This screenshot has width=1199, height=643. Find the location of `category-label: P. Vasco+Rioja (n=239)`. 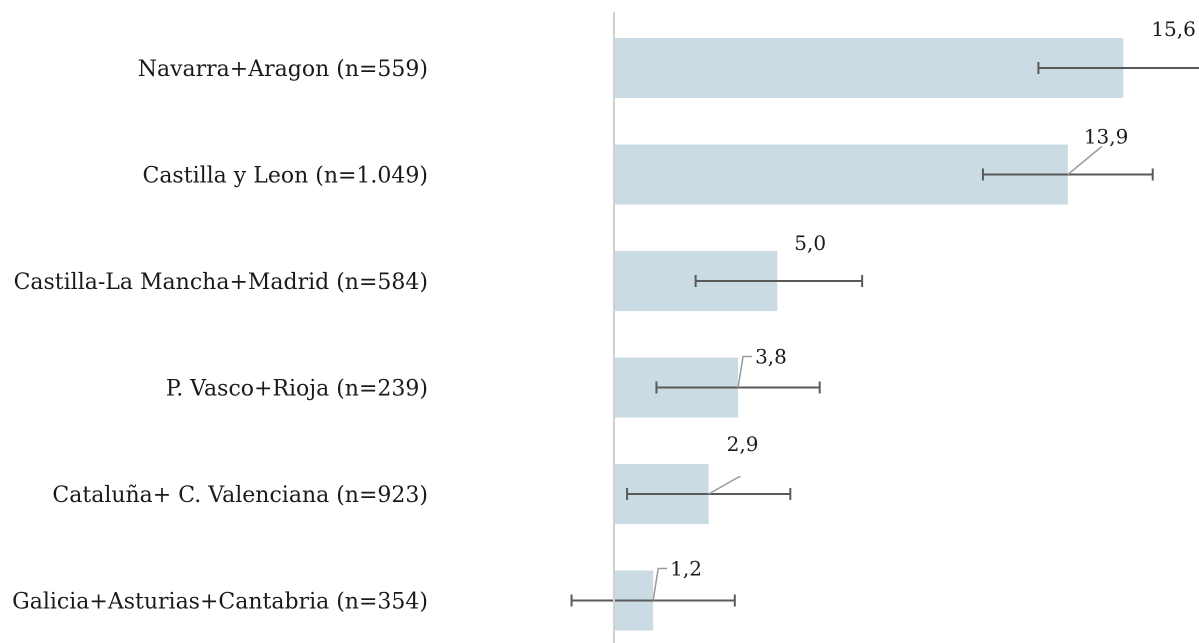

category-label: P. Vasco+Rioja (n=239) is located at coordinates (297, 389).